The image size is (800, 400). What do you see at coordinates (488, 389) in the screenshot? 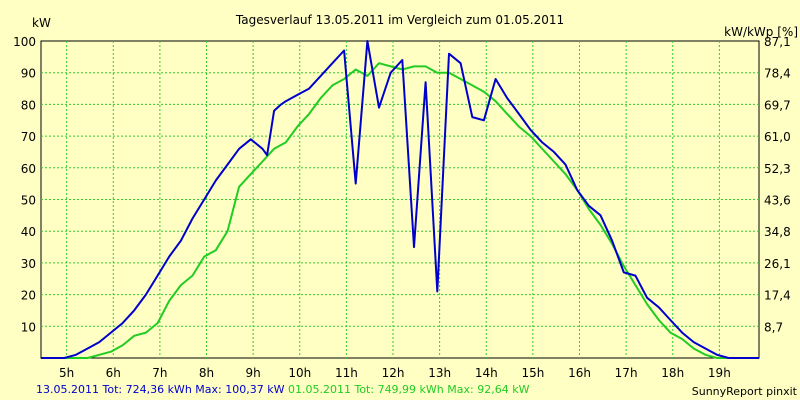
I see `legend-max-2: Max: 92,64 kW` at bounding box center [488, 389].